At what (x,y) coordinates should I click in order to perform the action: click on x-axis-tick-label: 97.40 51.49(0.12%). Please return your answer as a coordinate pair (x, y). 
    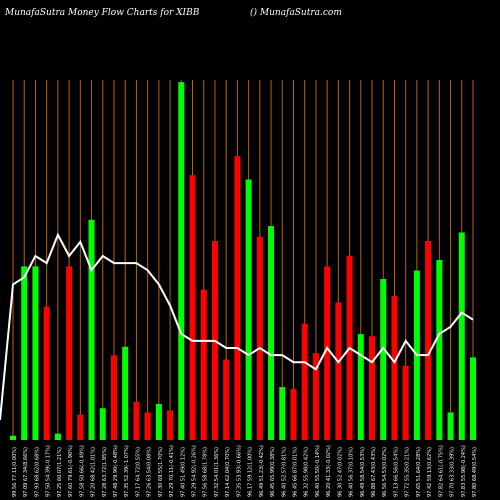
    Looking at the image, I should click on (183, 472).